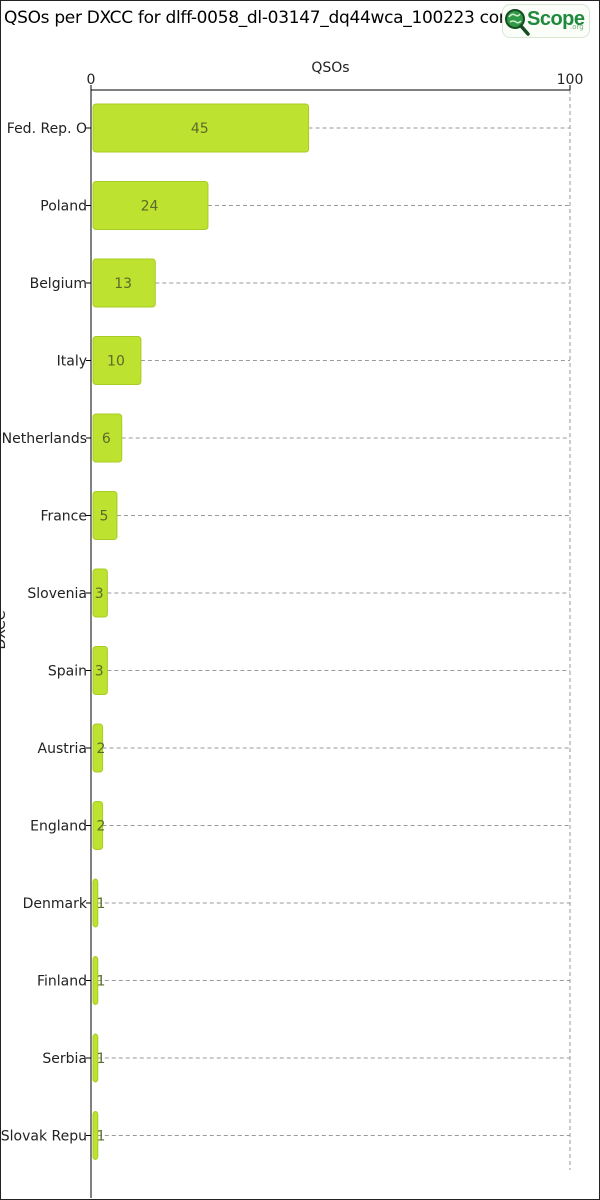 This screenshot has width=600, height=1200. I want to click on category-label: Belgium, so click(58, 284).